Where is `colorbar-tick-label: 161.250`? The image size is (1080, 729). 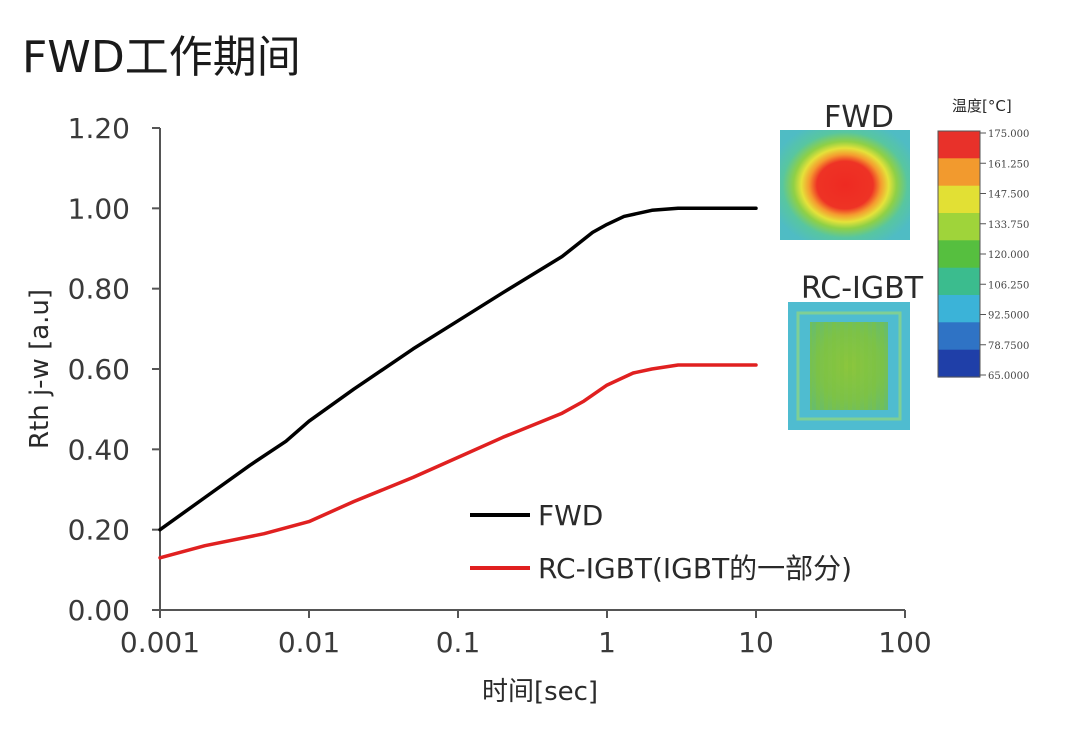
colorbar-tick-label: 161.250 is located at coordinates (1008, 164).